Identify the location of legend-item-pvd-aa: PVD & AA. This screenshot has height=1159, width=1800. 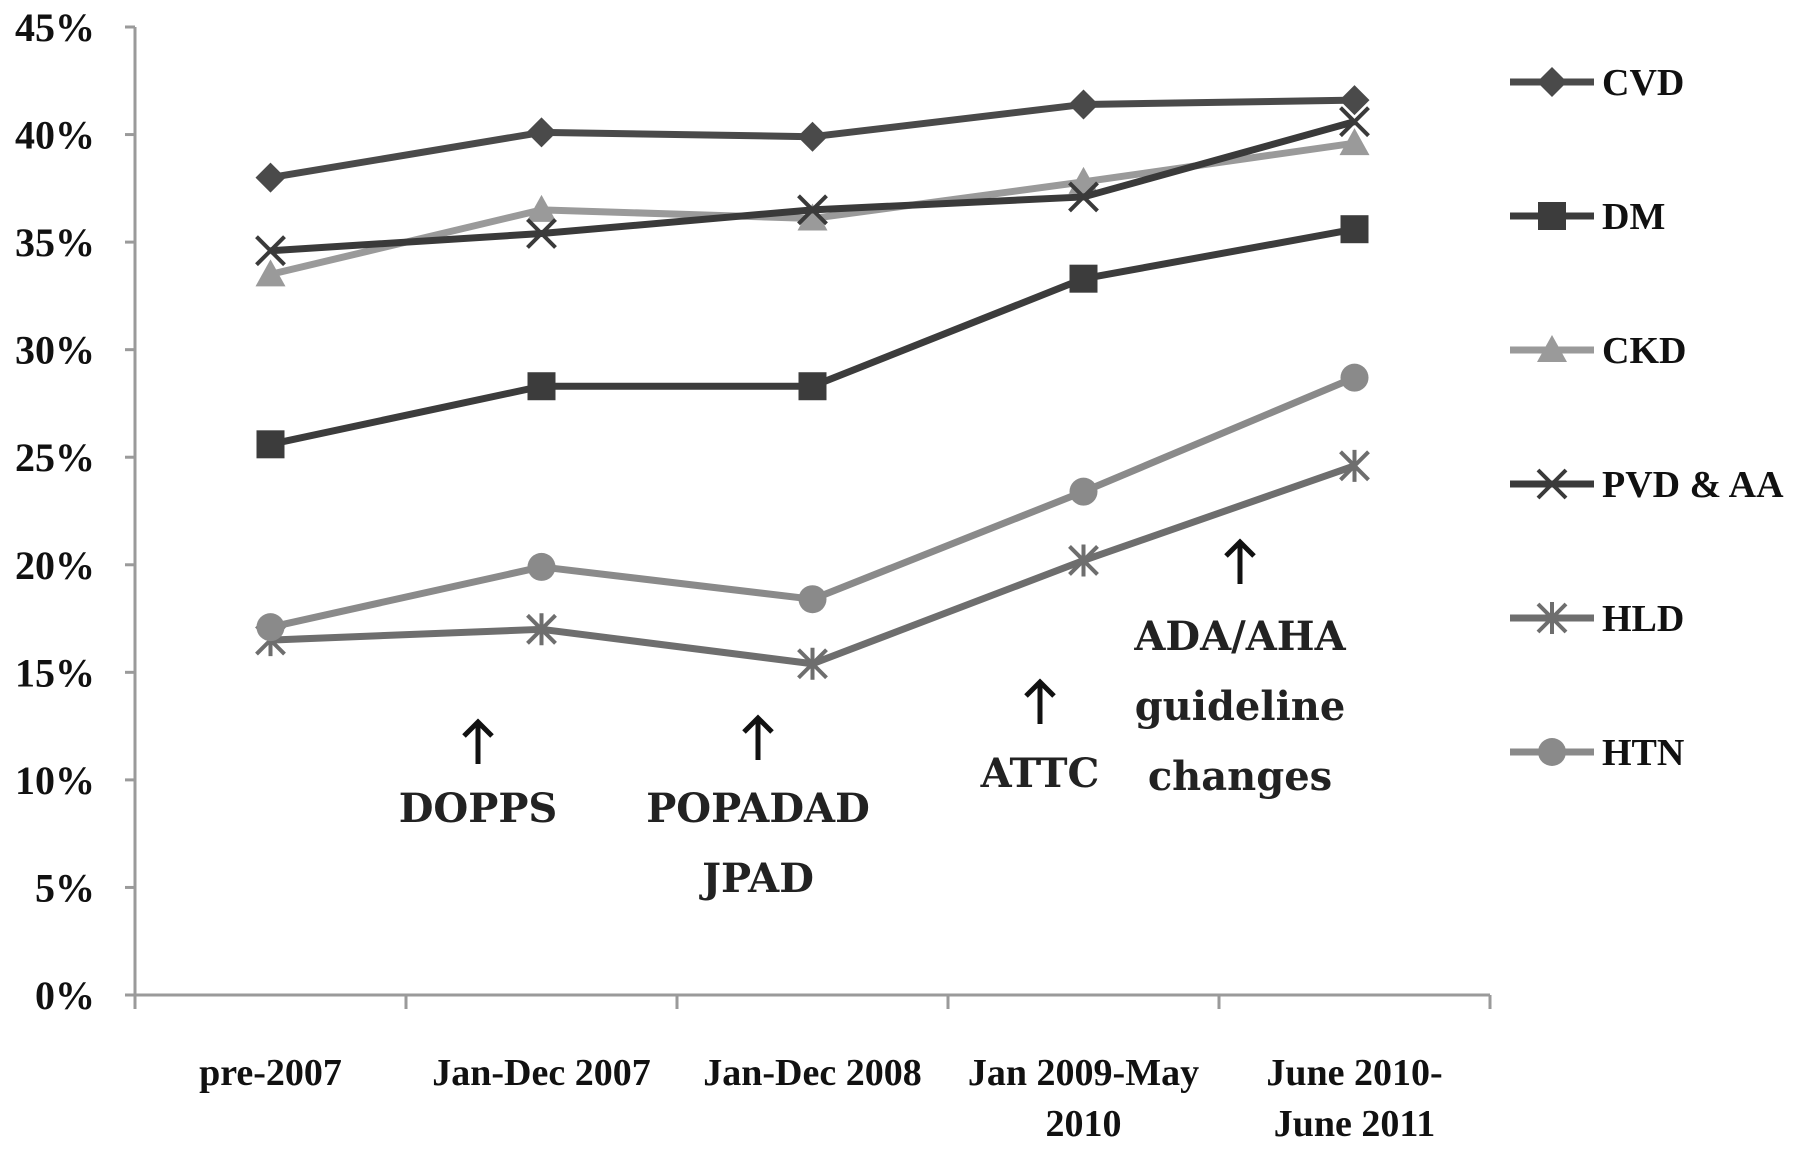
(1647, 485).